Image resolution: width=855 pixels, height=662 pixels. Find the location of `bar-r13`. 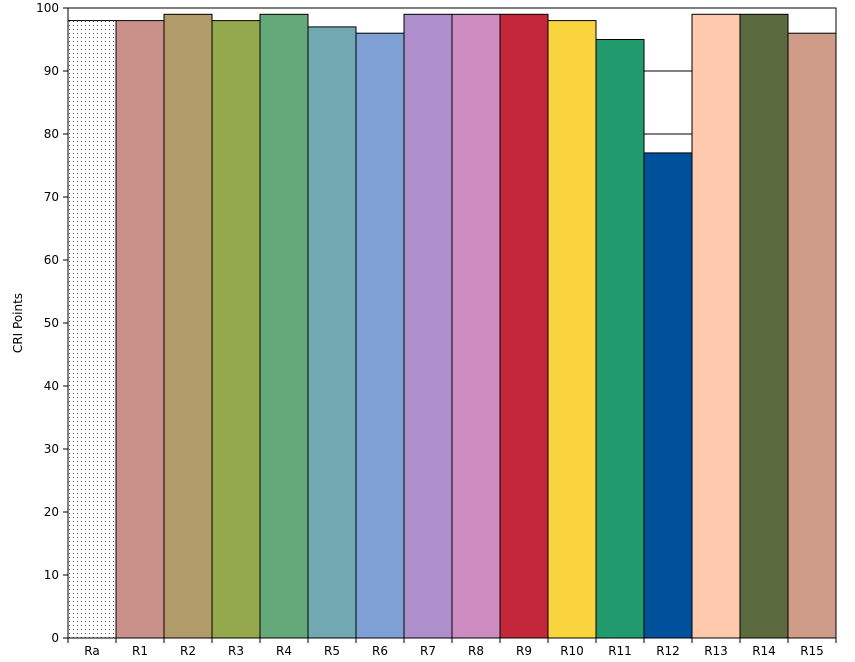

bar-r13 is located at coordinates (716, 326).